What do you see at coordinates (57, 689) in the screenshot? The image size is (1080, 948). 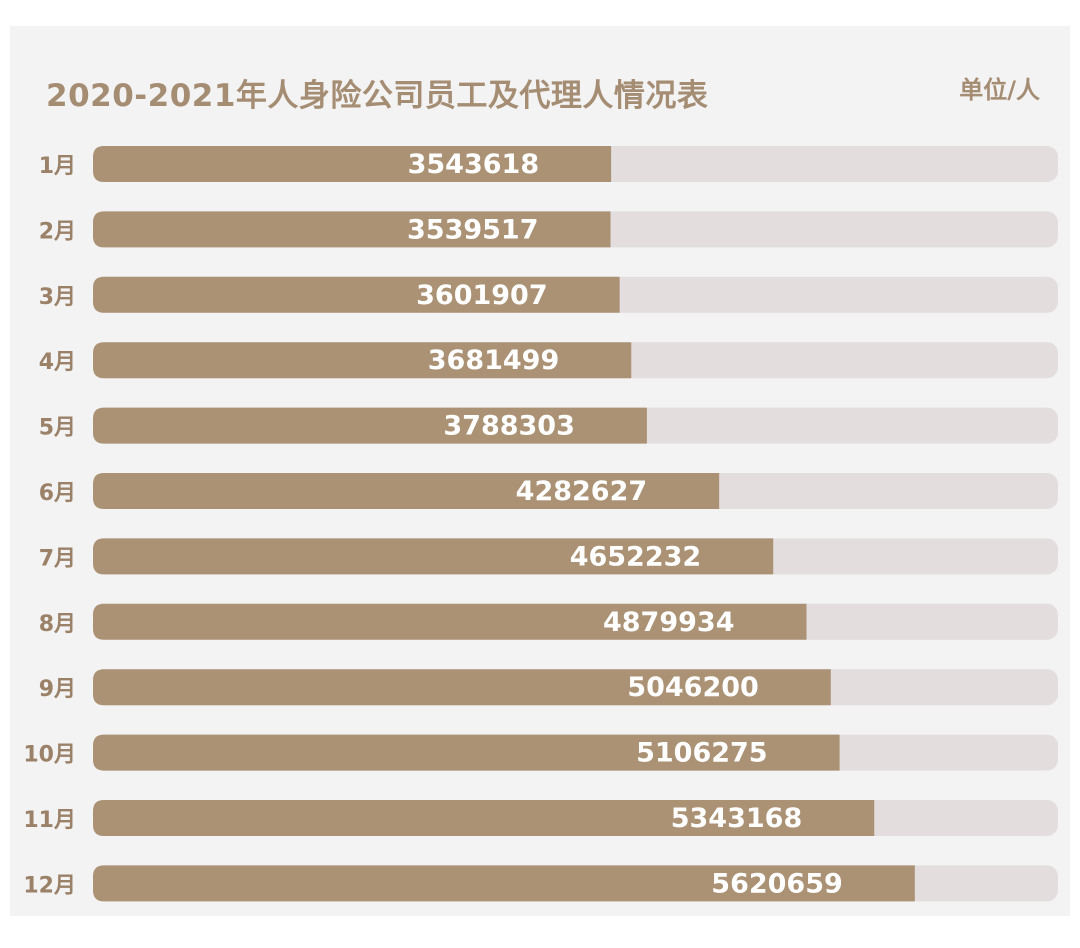 I see `category-label: 9月` at bounding box center [57, 689].